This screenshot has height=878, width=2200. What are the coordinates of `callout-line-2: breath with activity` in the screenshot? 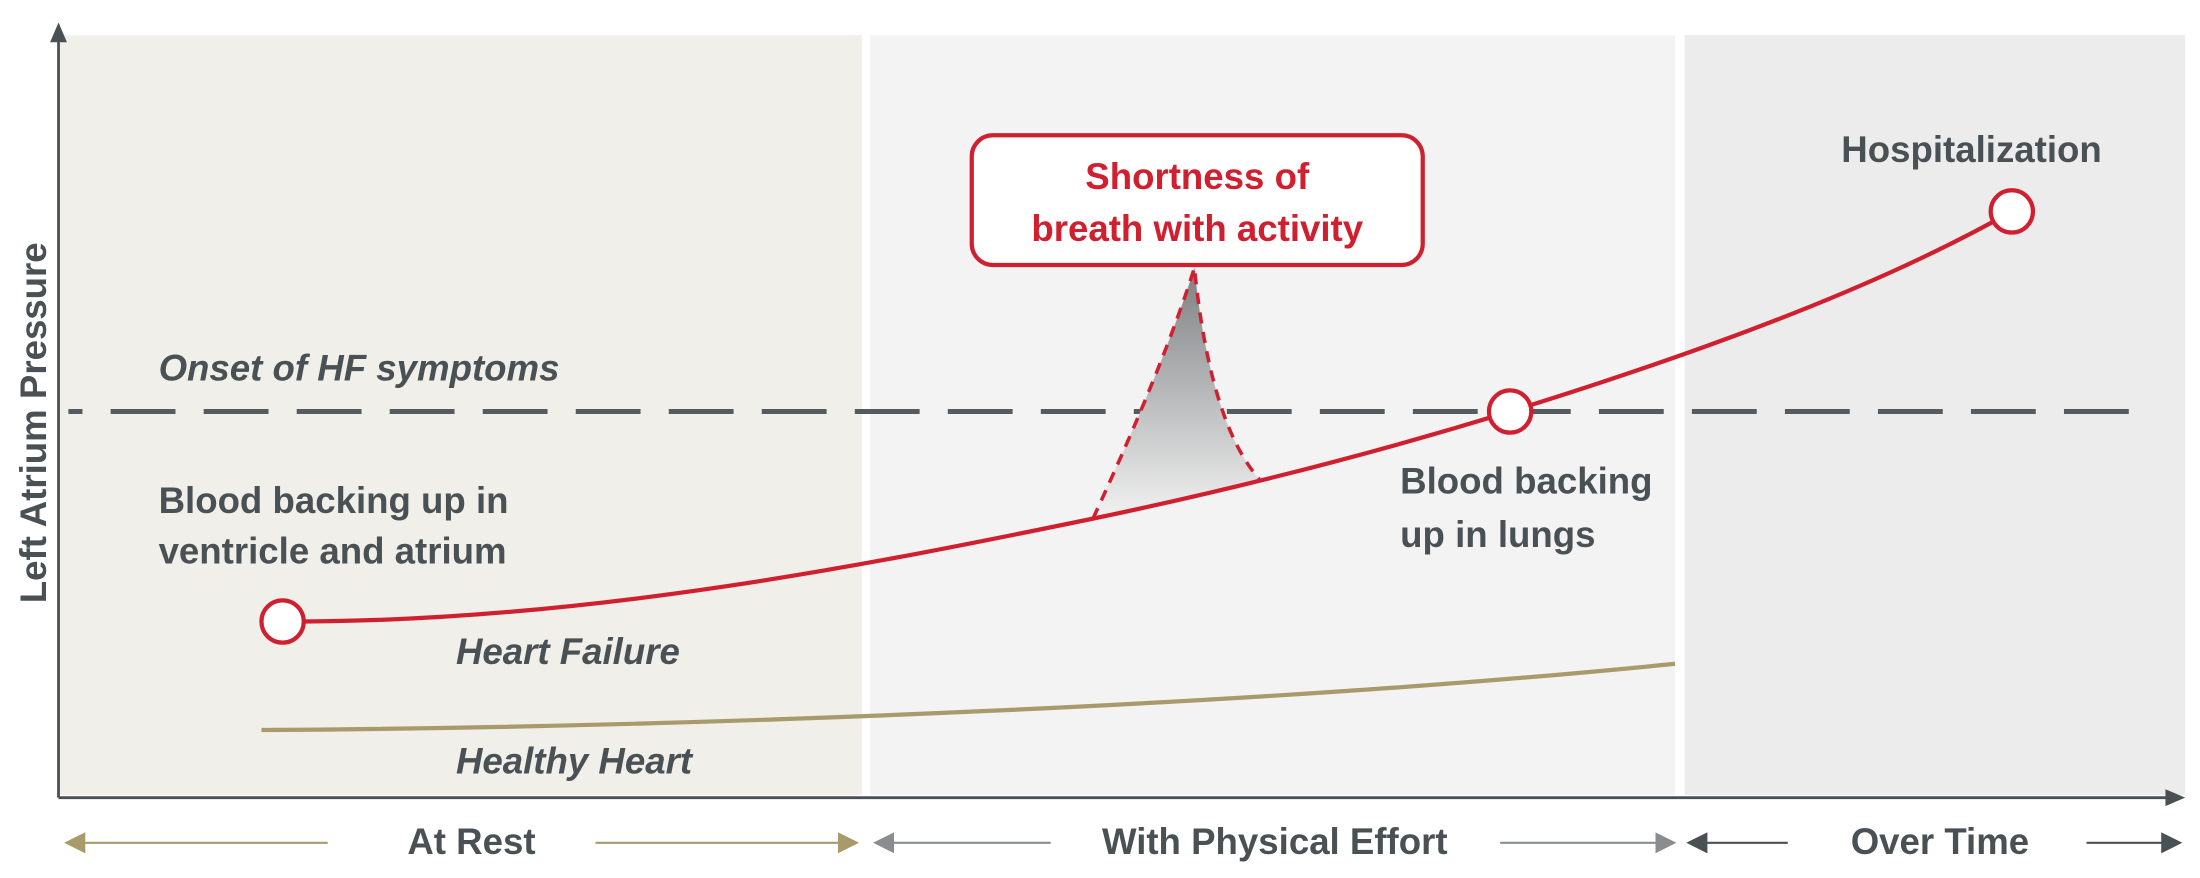 It's located at (1197, 228).